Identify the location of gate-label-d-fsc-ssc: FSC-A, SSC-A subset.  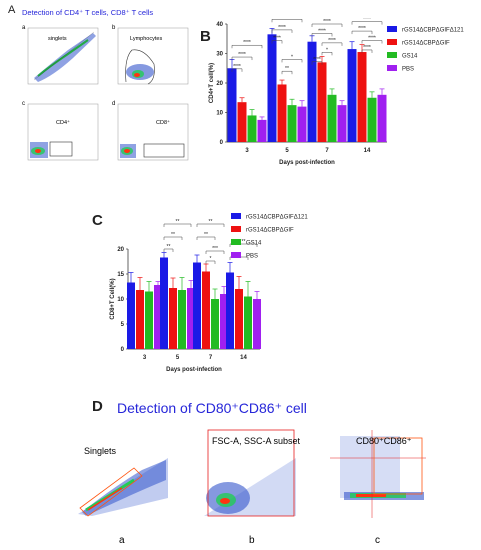
(256, 441).